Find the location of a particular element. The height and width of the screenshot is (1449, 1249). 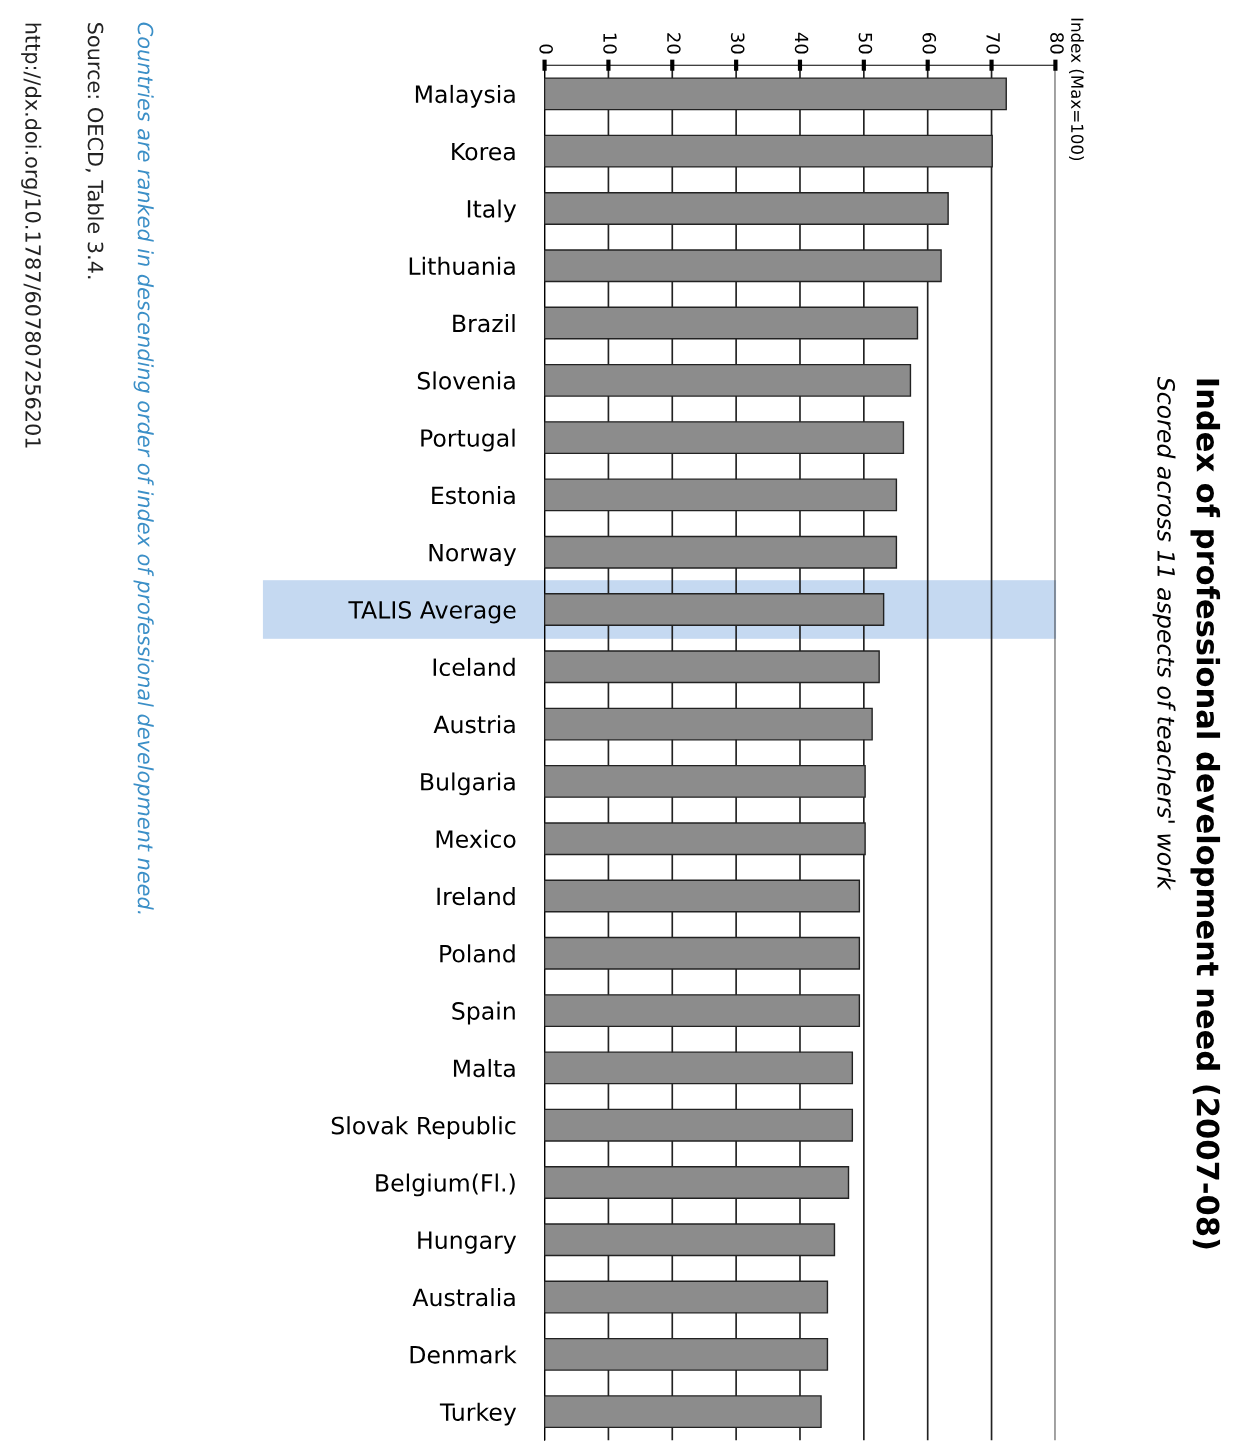

x-tick-label: 70 is located at coordinates (993, 43).